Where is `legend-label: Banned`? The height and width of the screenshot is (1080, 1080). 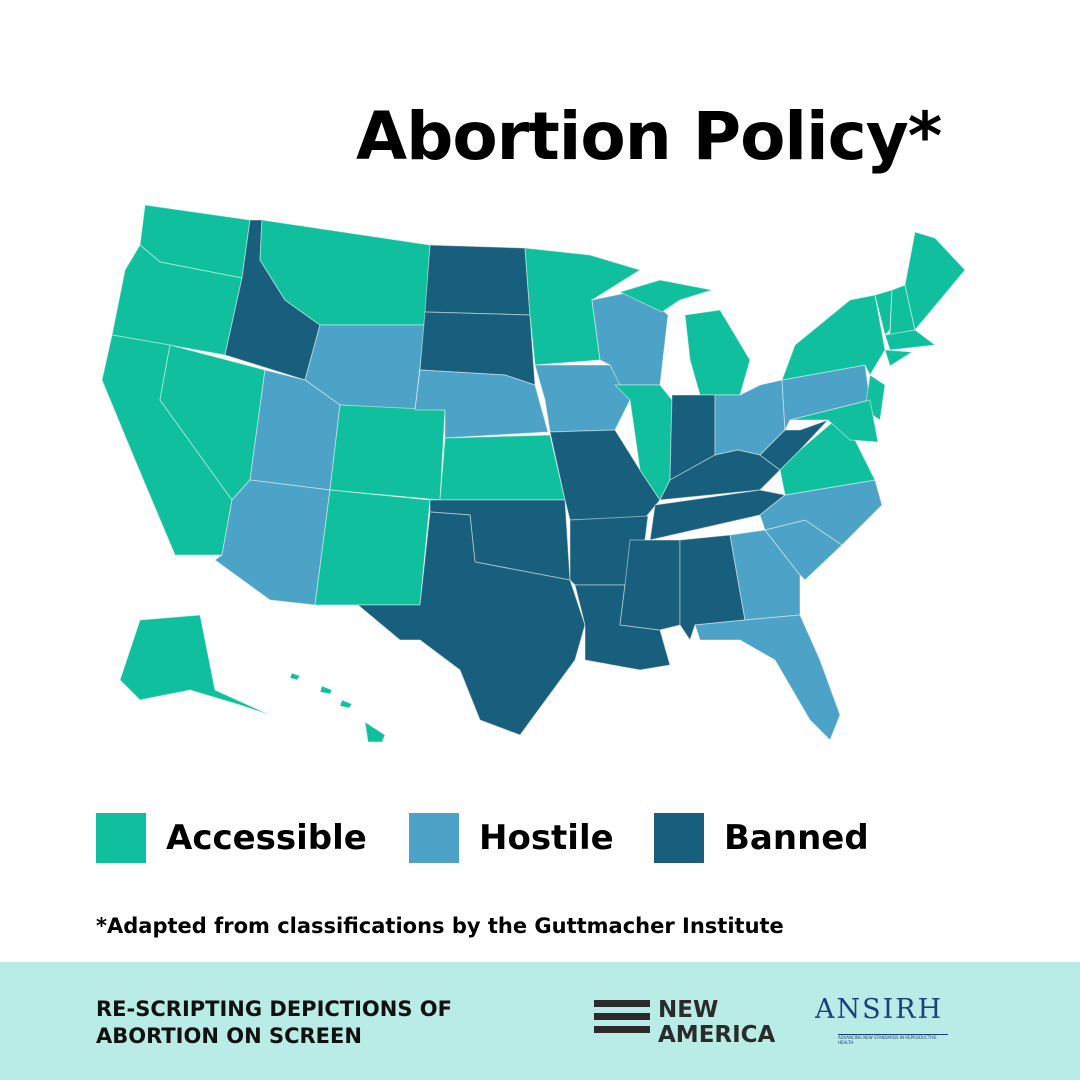
legend-label: Banned is located at coordinates (796, 838).